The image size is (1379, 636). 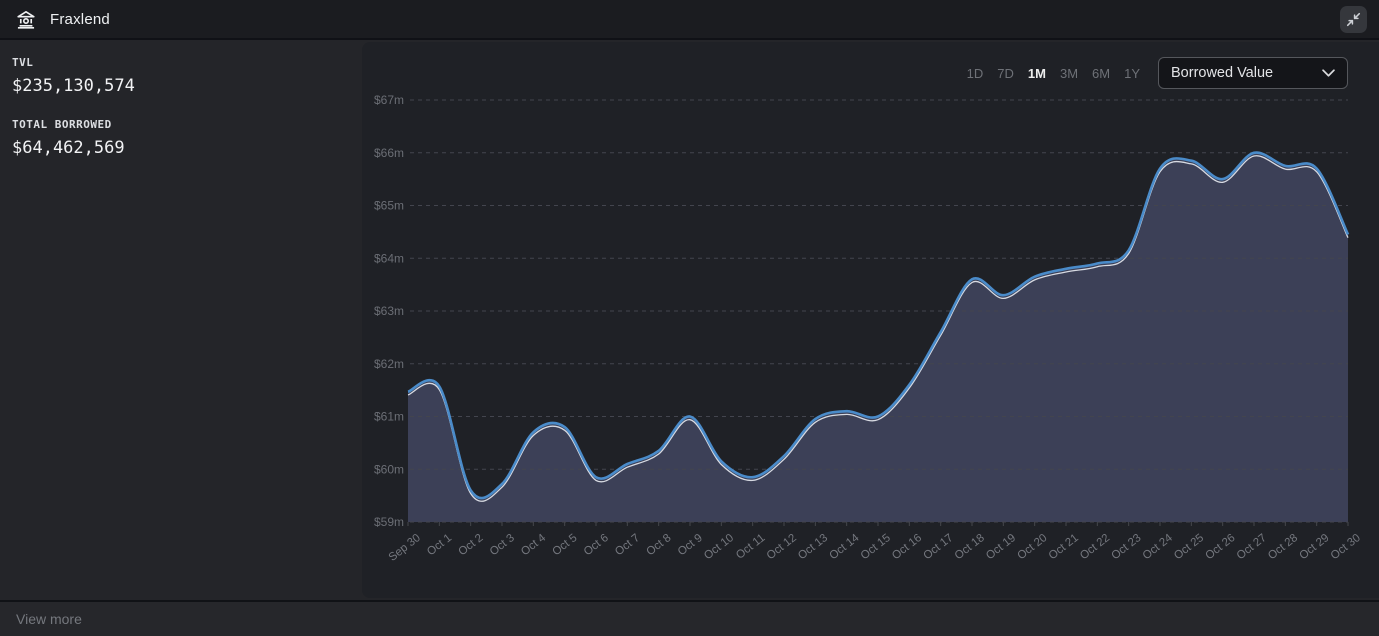 I want to click on x-axis-label: Oct 25, so click(x=1189, y=547).